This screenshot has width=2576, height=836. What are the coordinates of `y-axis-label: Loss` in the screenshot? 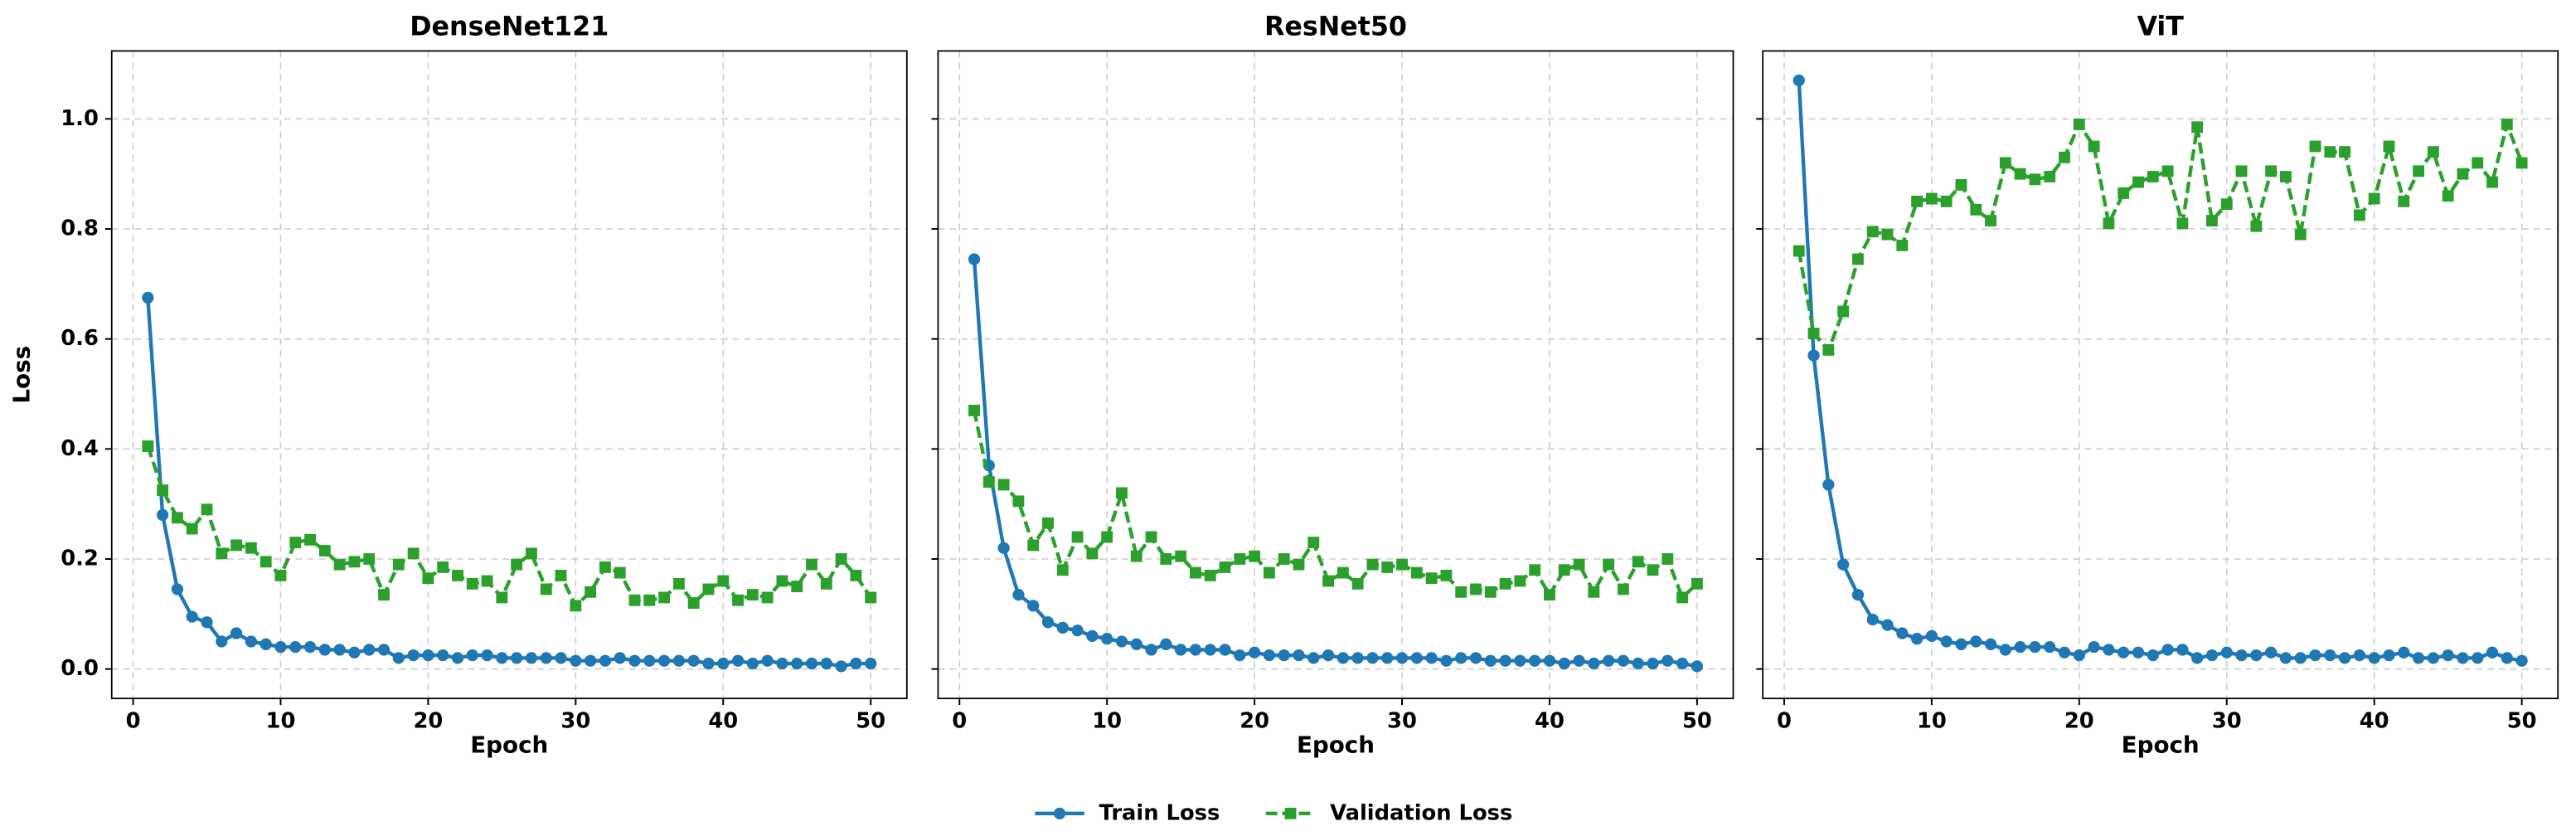 It's located at (22, 375).